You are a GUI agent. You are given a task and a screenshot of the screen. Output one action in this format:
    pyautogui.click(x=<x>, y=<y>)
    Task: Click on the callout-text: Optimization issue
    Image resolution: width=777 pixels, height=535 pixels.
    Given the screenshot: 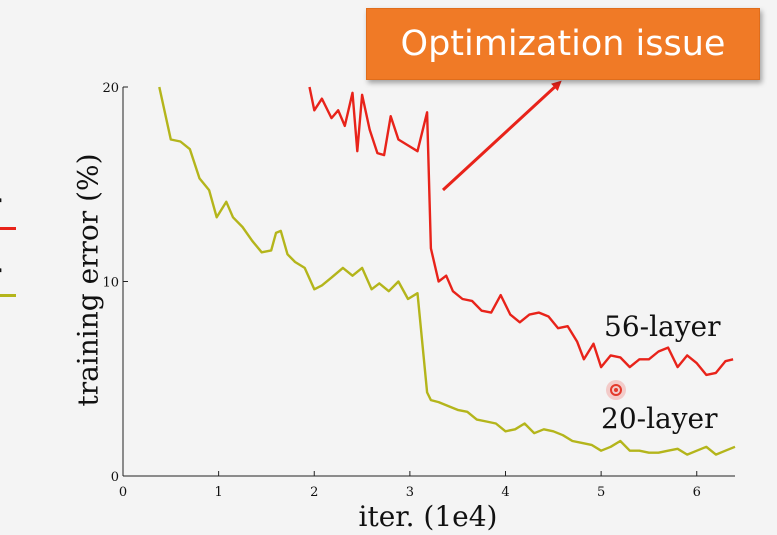 What is the action you would take?
    pyautogui.click(x=563, y=44)
    